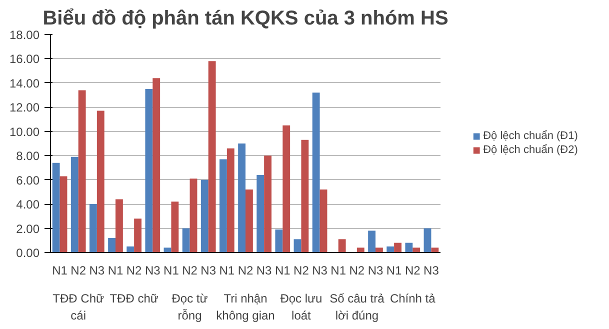 Image resolution: width=609 pixels, height=329 pixels. I want to click on text: Đọc lưu loát, so click(301, 307).